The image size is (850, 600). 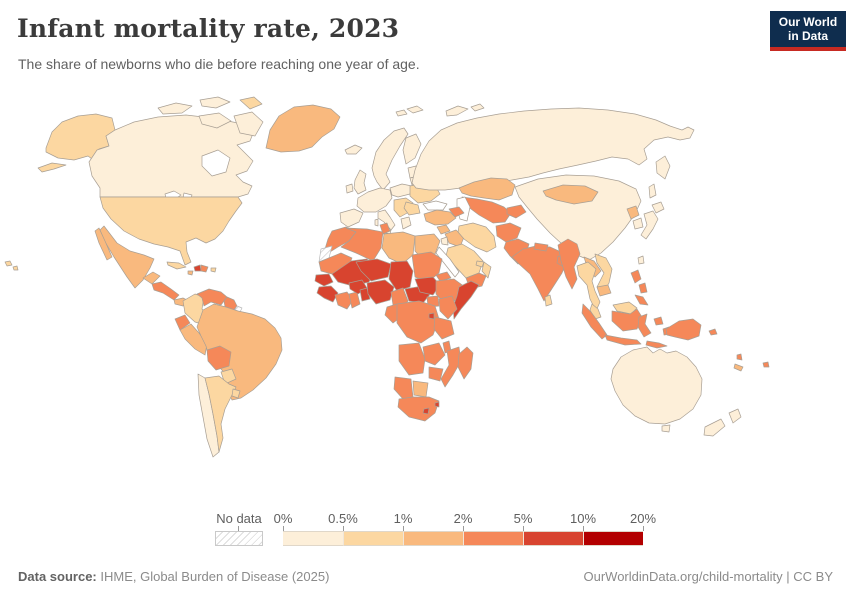 What do you see at coordinates (465, 363) in the screenshot?
I see `region-madagascar` at bounding box center [465, 363].